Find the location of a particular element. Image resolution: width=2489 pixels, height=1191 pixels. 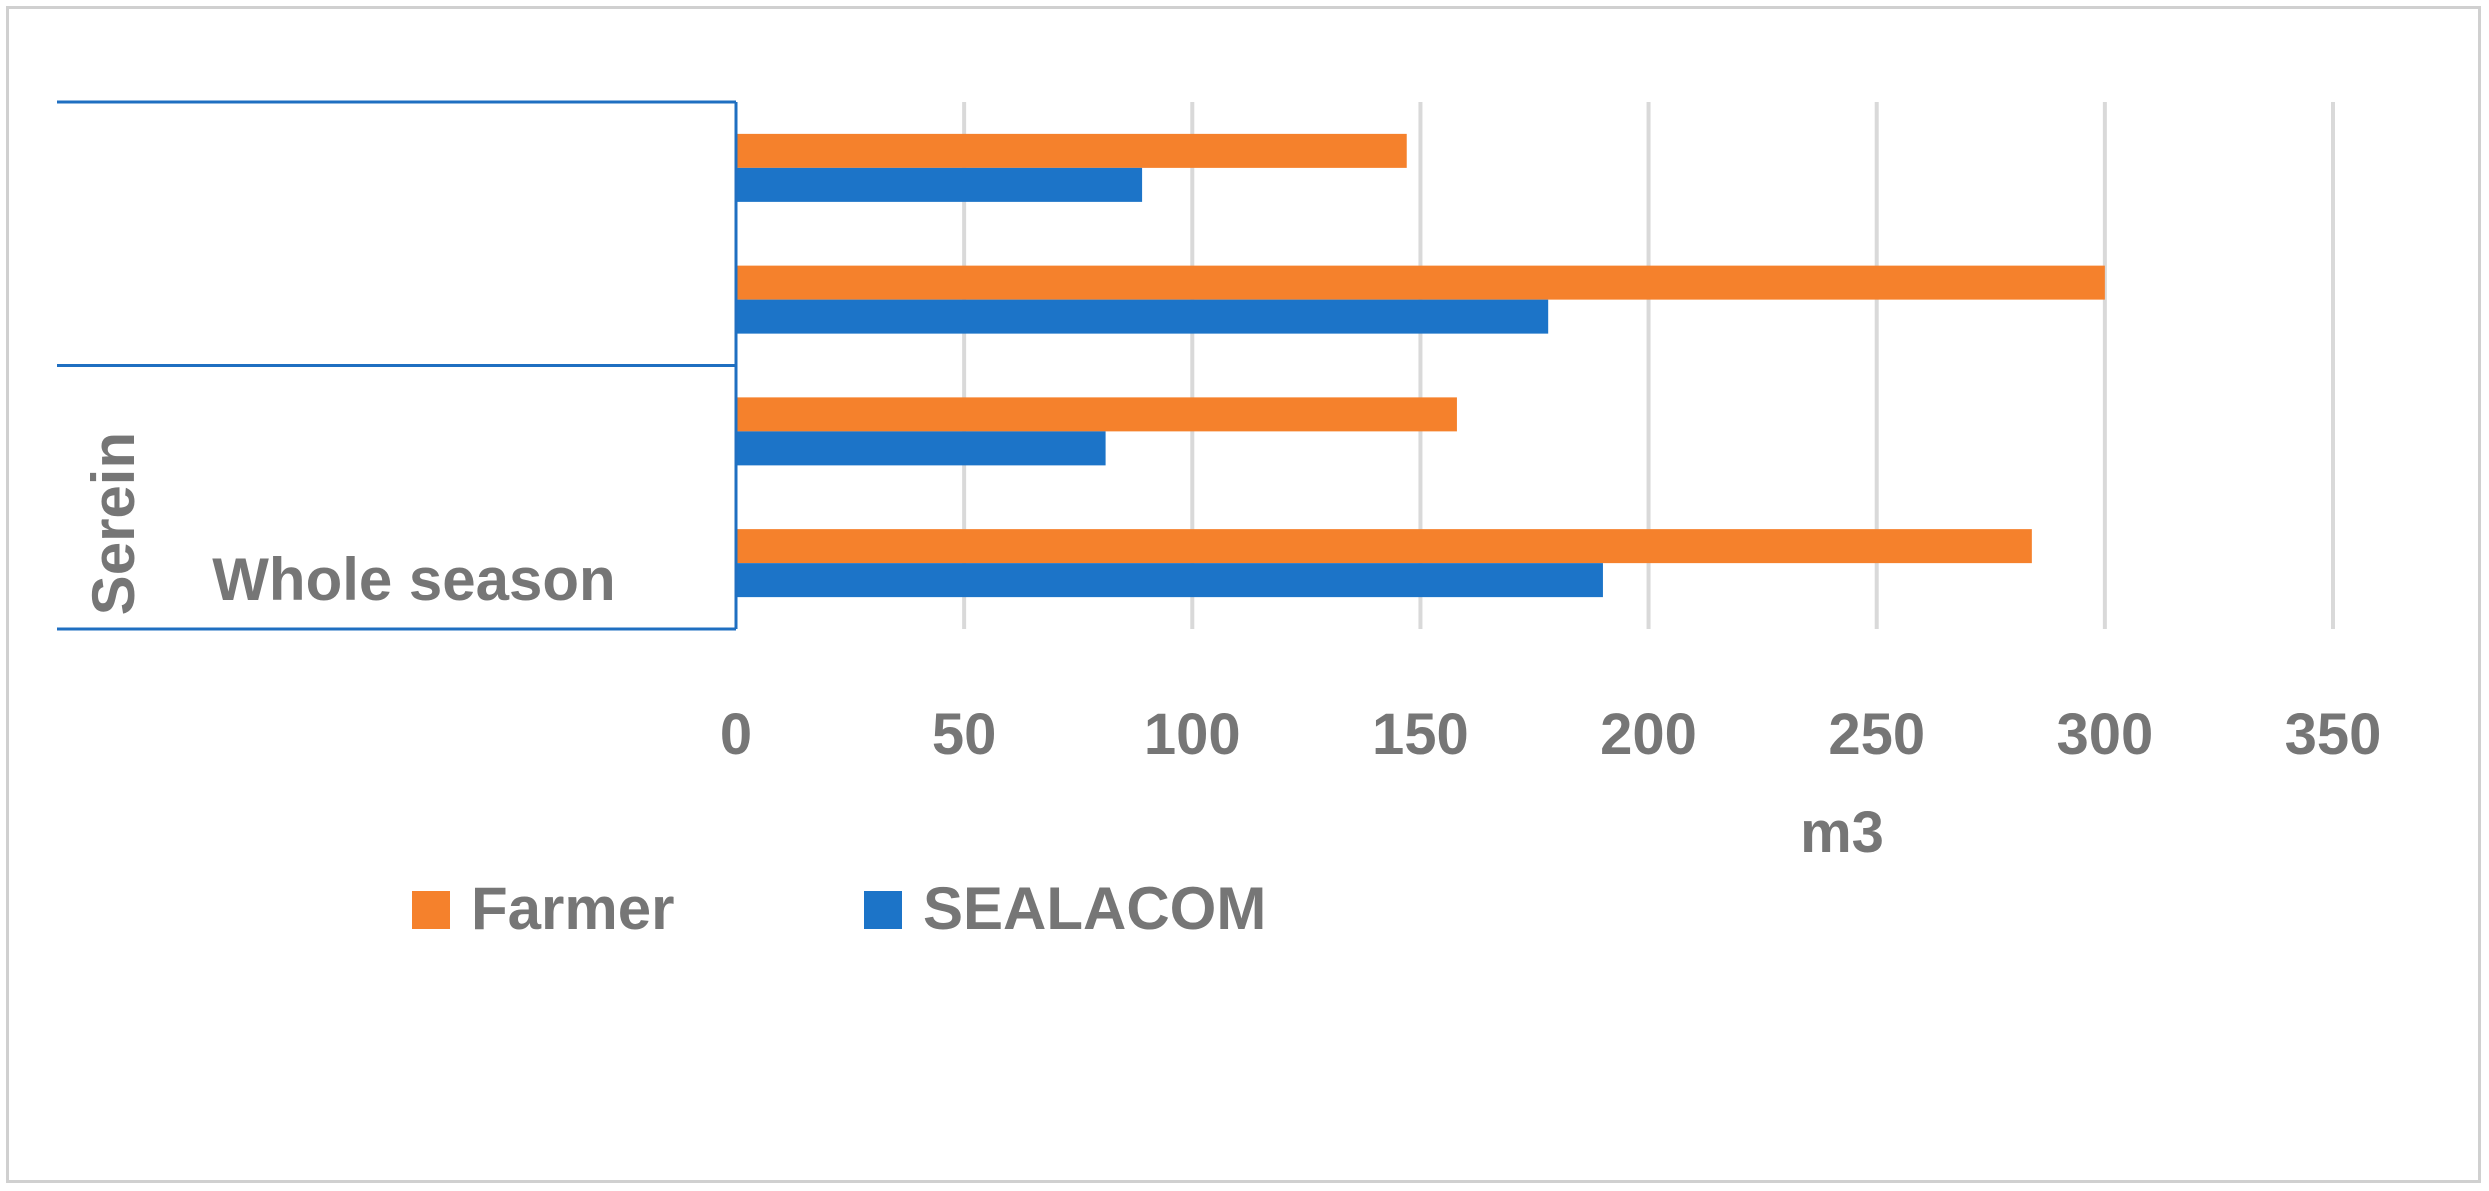

x-tick-label: 250 is located at coordinates (1876, 734).